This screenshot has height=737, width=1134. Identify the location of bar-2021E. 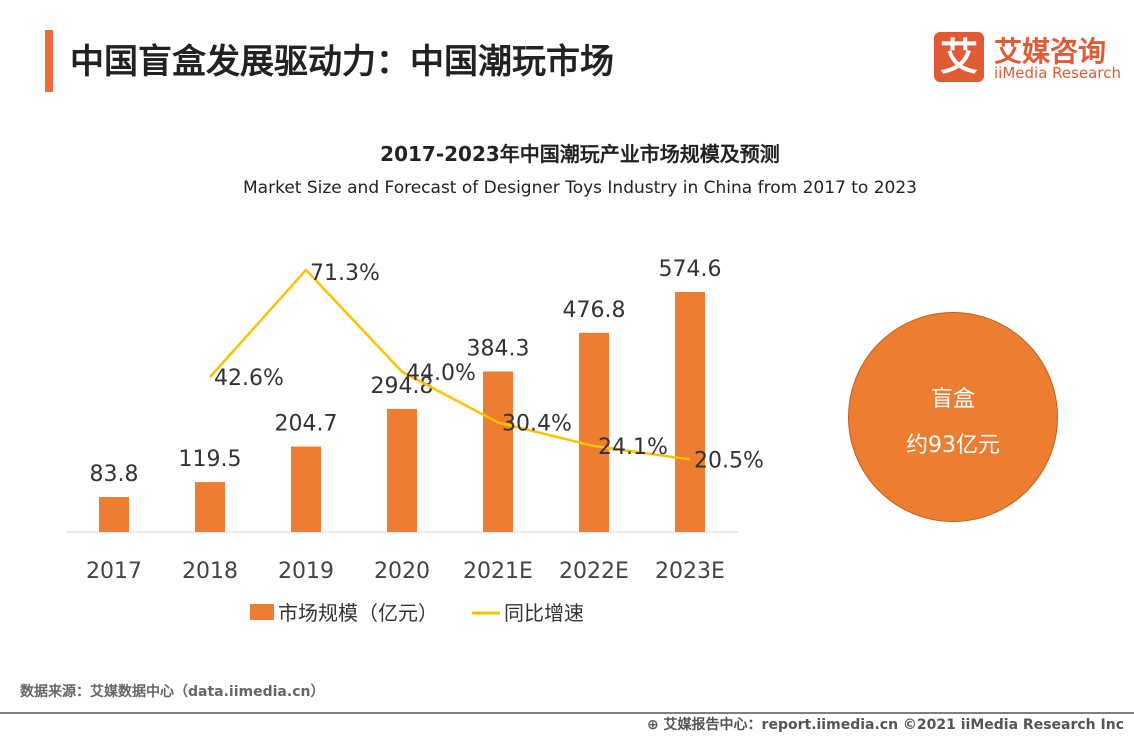
(498, 451).